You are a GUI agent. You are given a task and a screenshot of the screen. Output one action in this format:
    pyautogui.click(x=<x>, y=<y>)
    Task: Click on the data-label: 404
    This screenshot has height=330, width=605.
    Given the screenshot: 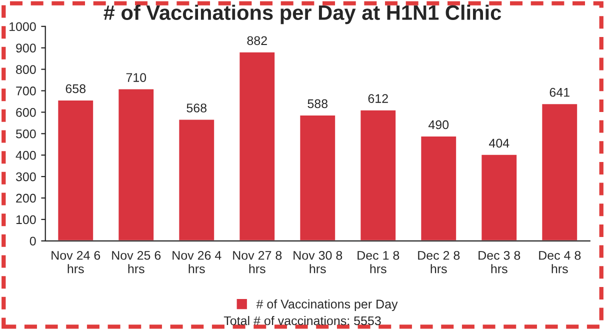 What is the action you would take?
    pyautogui.click(x=499, y=143)
    